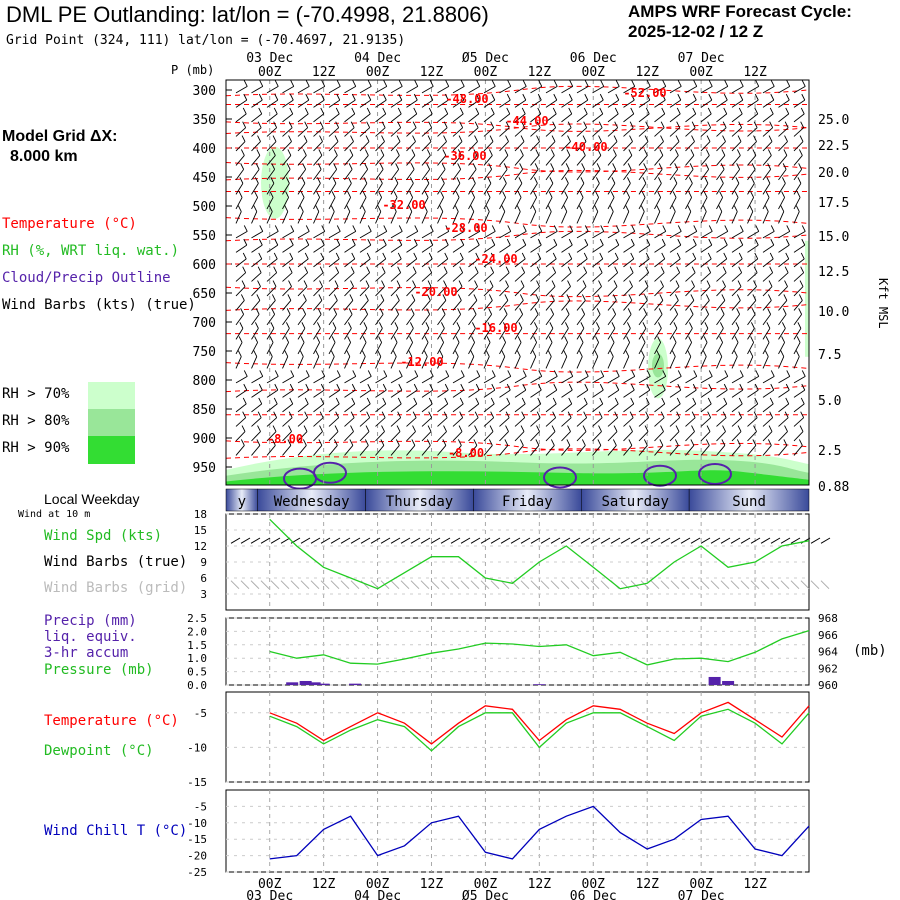 The height and width of the screenshot is (900, 900). What do you see at coordinates (594, 884) in the screenshot?
I see `time-tick-bottom: 00Z` at bounding box center [594, 884].